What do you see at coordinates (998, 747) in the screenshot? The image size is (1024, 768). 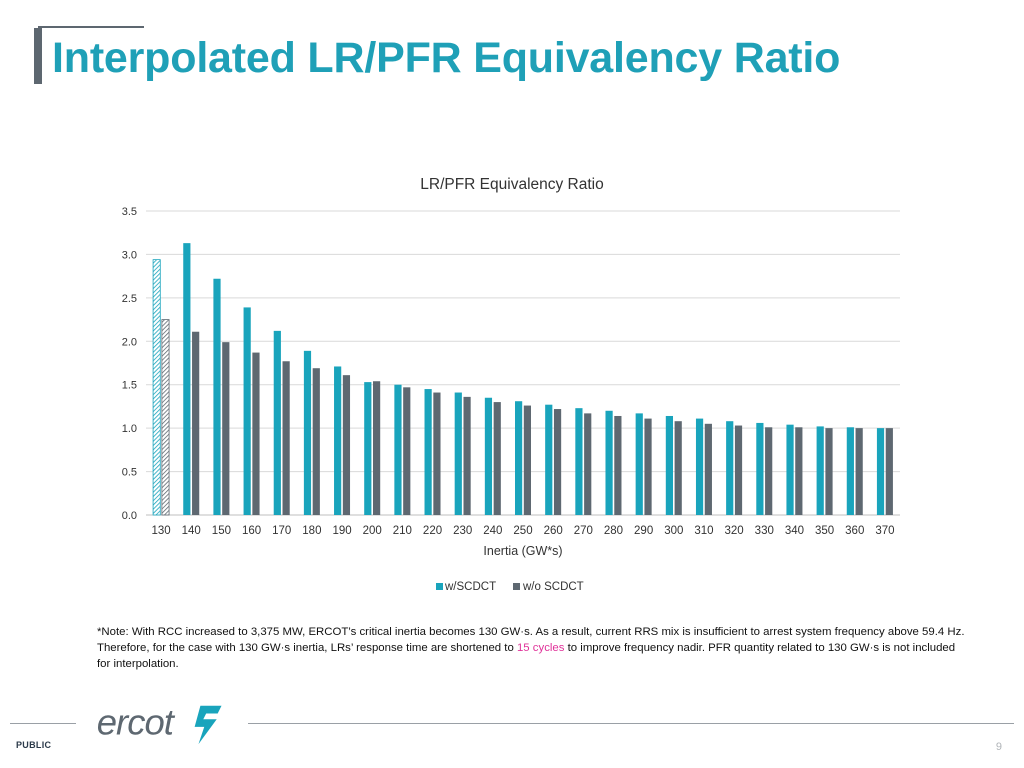 I see `page-number: 9` at bounding box center [998, 747].